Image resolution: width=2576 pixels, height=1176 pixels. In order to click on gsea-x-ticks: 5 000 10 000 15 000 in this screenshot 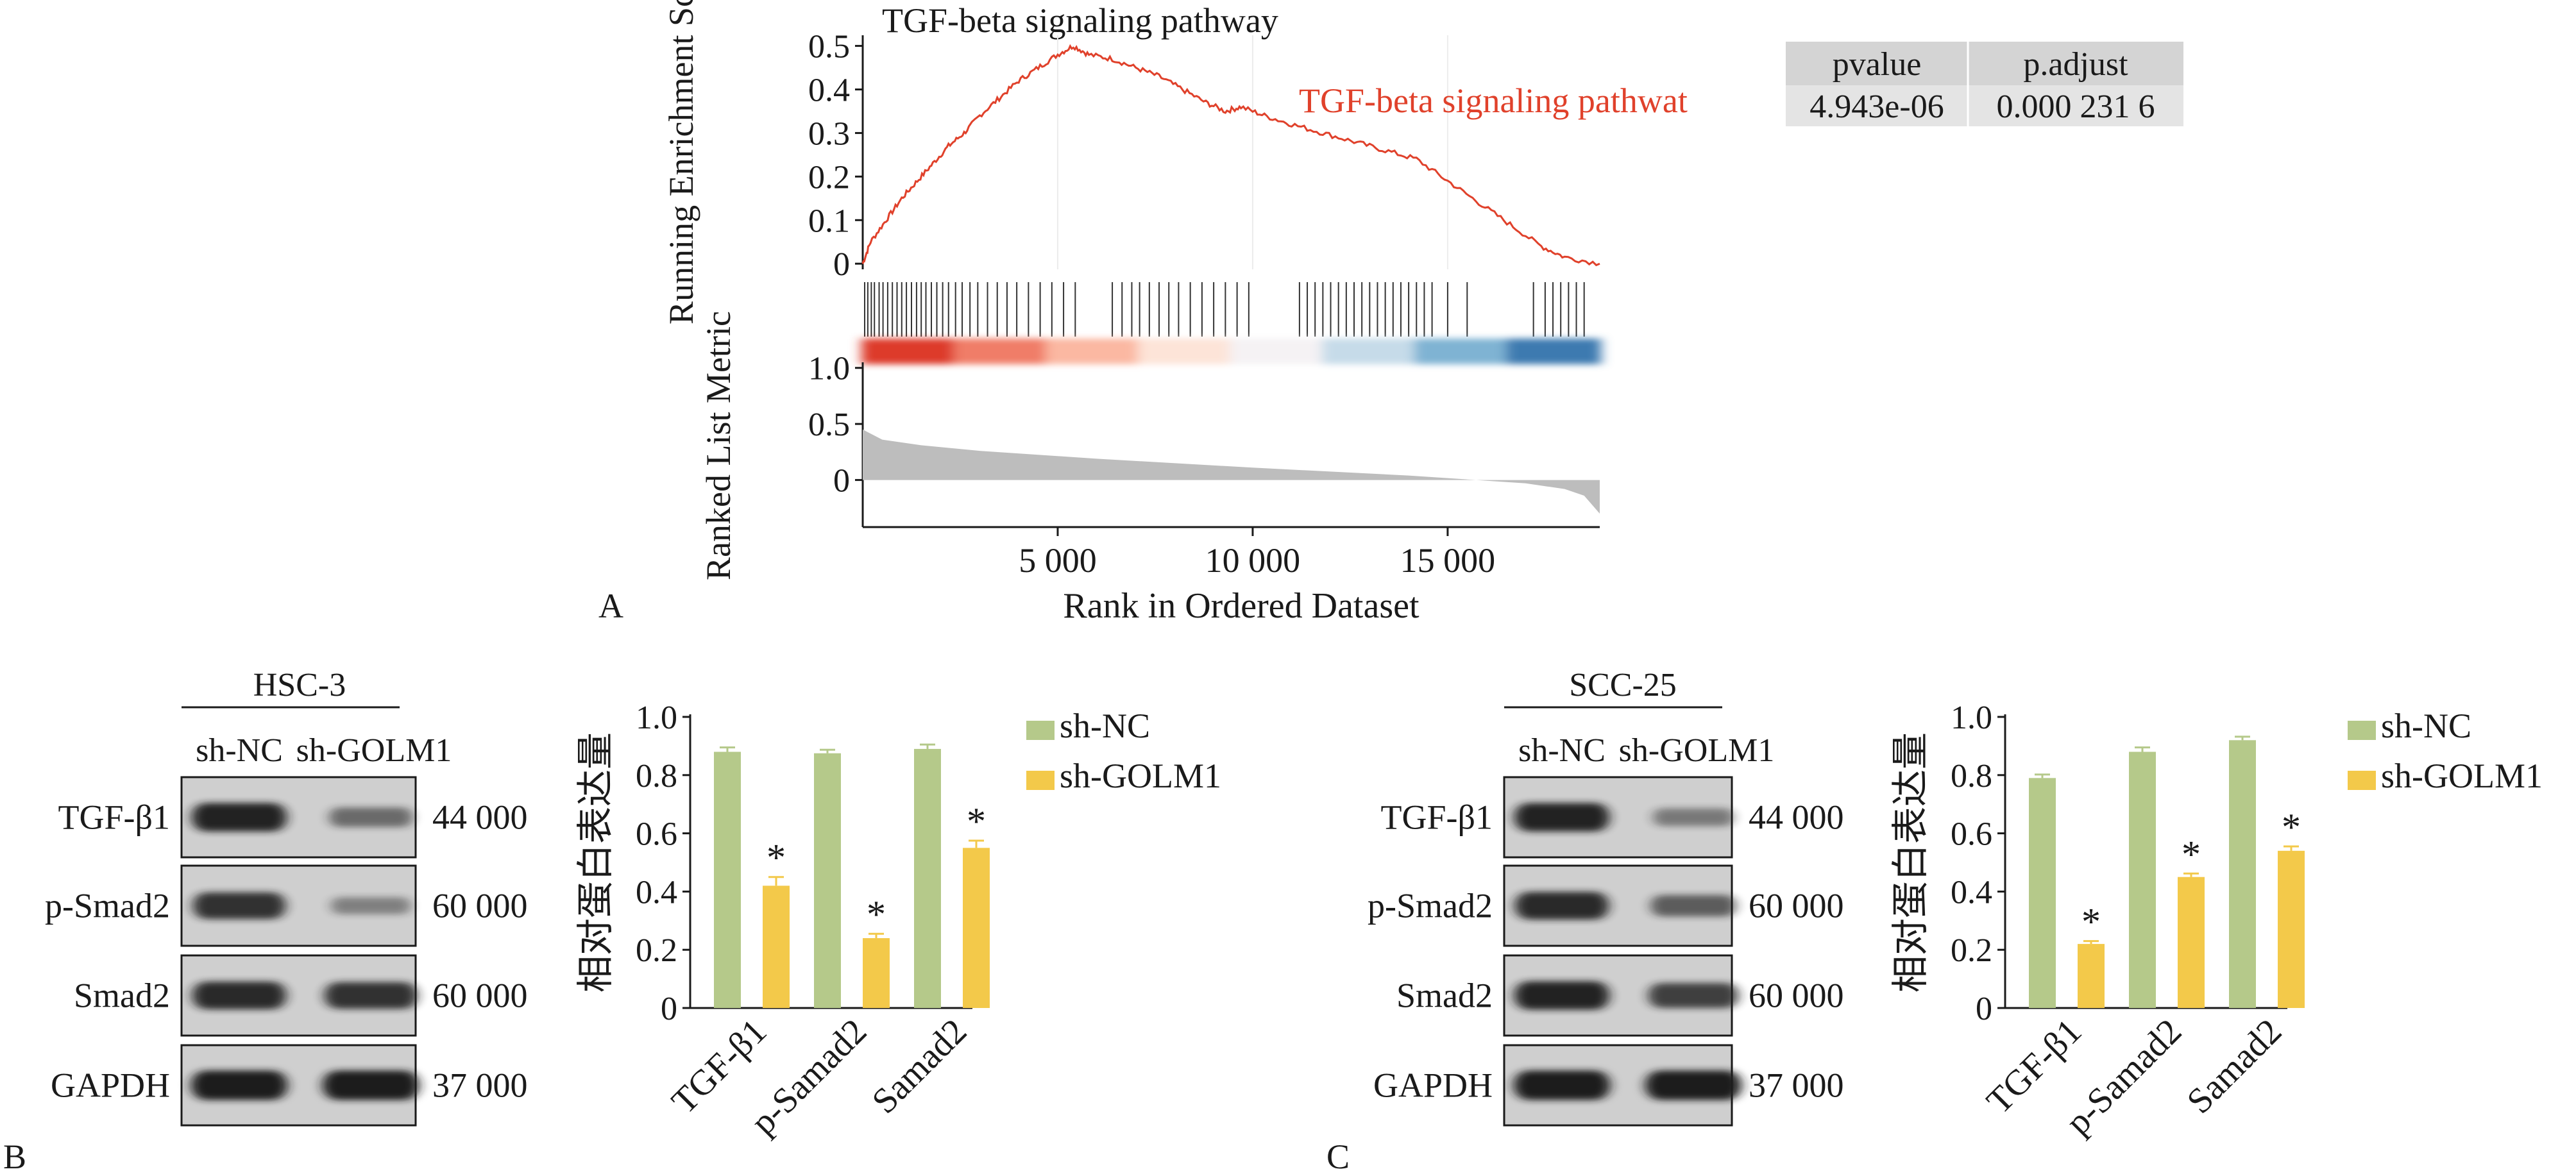, I will do `click(1257, 553)`.